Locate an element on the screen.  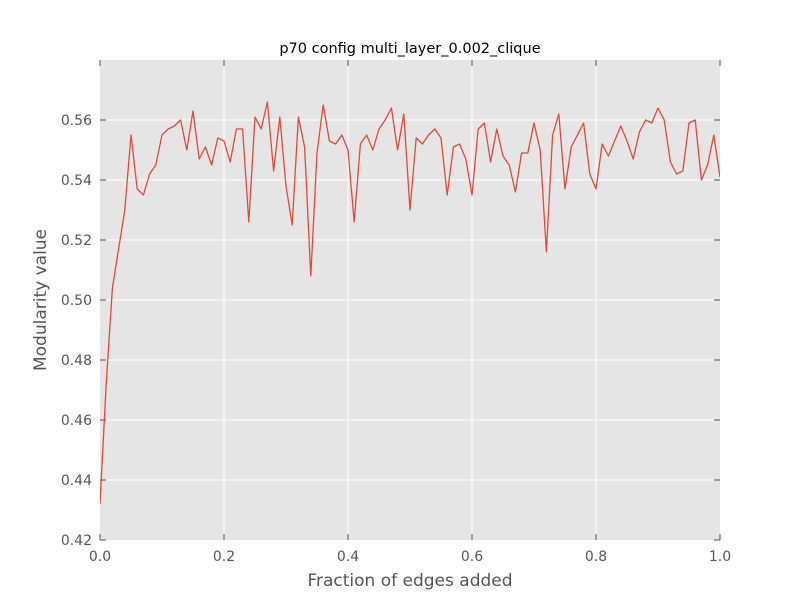
y-tick-label: 0.50 is located at coordinates (76, 301).